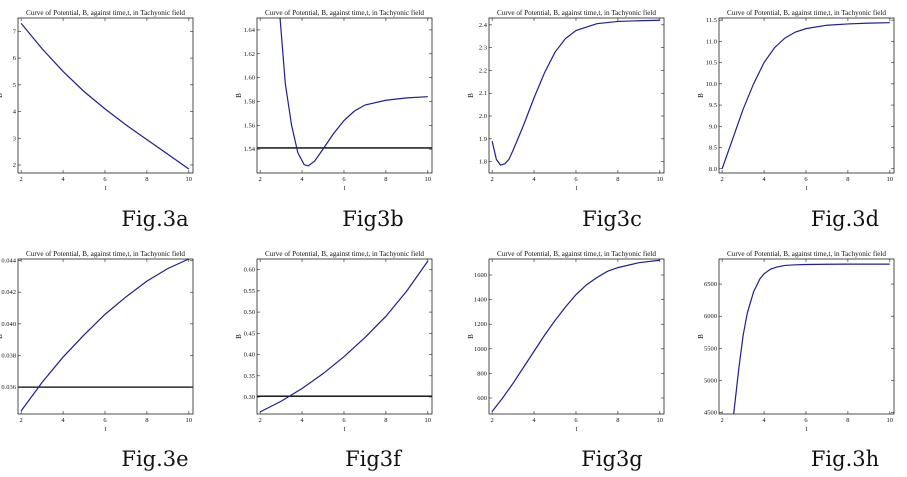 The height and width of the screenshot is (477, 907). Describe the element at coordinates (711, 84) in the screenshot. I see `y-tick-label: 10.0` at that location.